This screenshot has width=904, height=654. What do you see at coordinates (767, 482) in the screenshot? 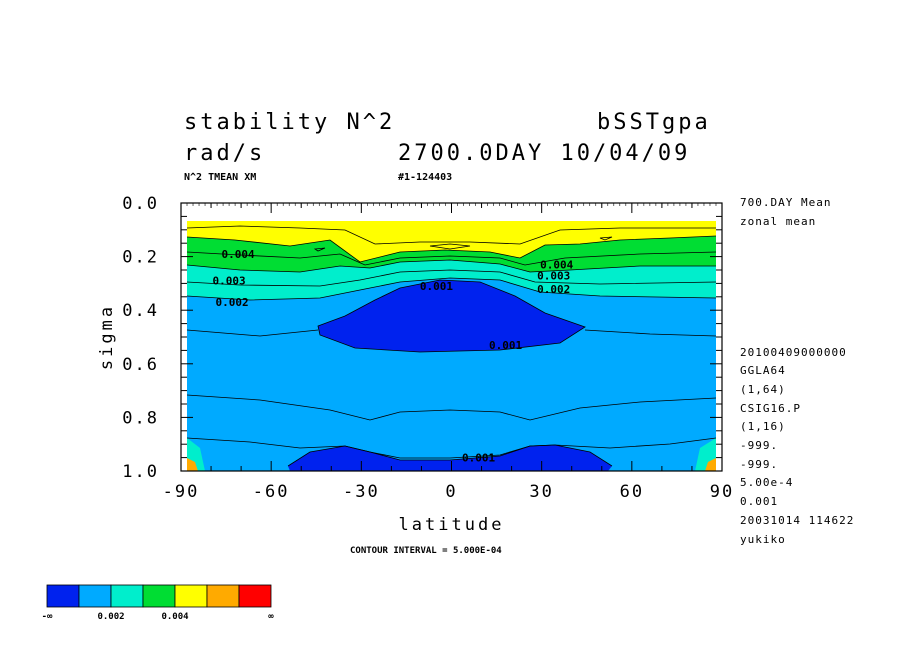
I see `side-line: 5.00e-4` at bounding box center [767, 482].